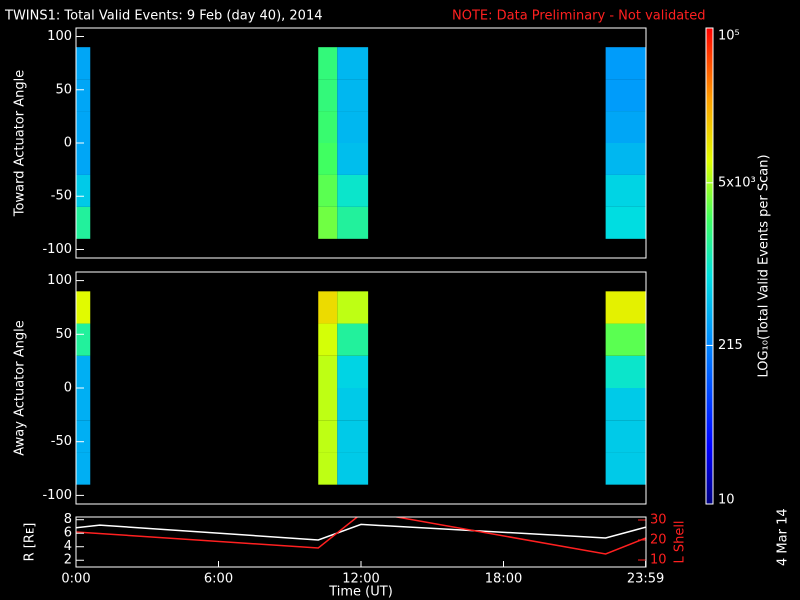 This screenshot has height=600, width=800. I want to click on y-axis-label: R [Rᴇ], so click(30, 542).